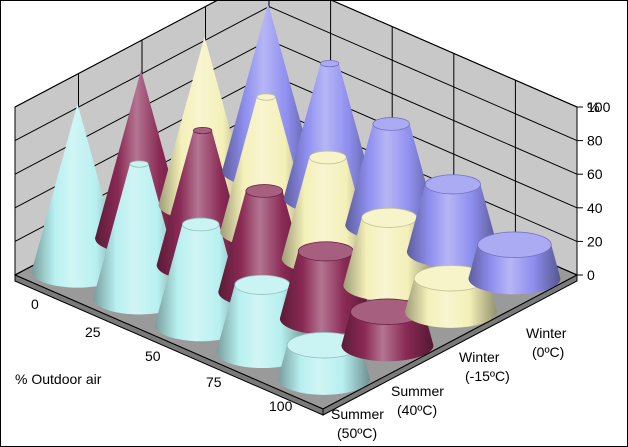 The height and width of the screenshot is (447, 628). I want to click on category-label-100: 100, so click(281, 406).